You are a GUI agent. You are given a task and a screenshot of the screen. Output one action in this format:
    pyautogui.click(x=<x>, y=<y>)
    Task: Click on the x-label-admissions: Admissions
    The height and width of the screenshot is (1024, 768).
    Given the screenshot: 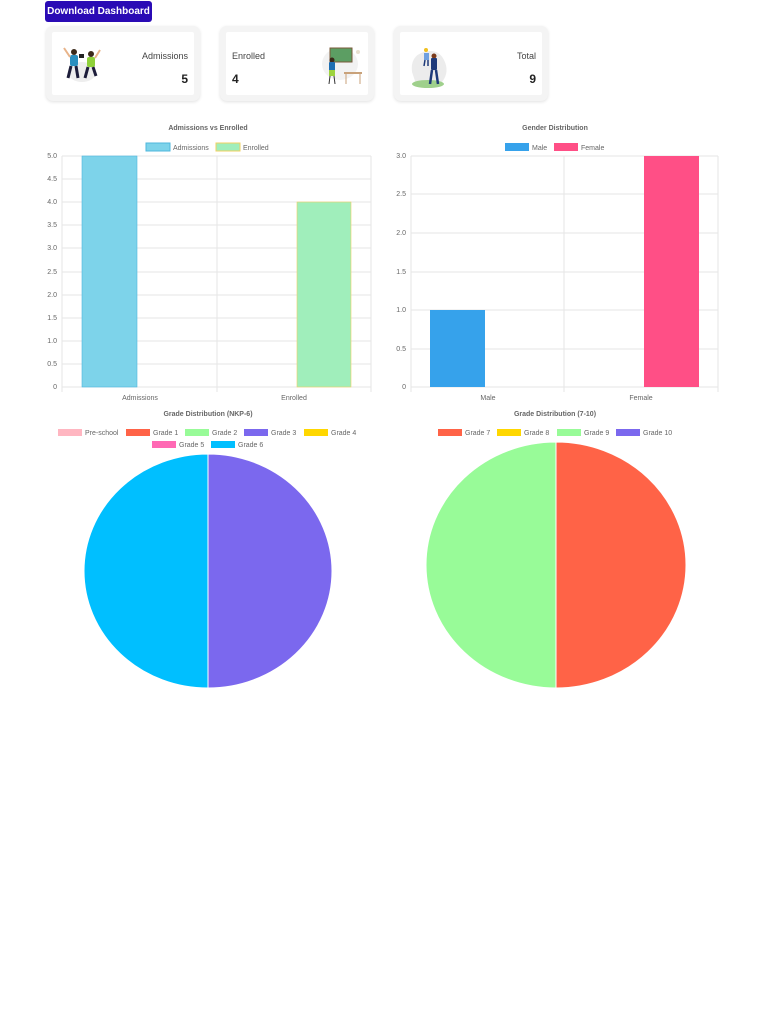 What is the action you would take?
    pyautogui.click(x=140, y=398)
    